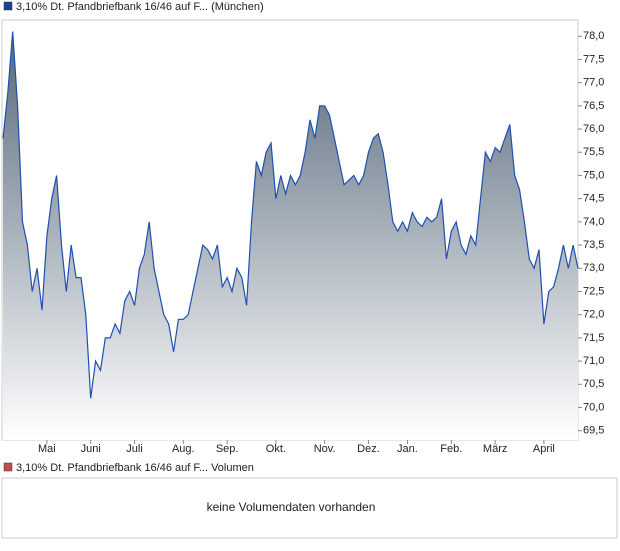 The width and height of the screenshot is (620, 551). I want to click on x-tick-label: Juli, so click(134, 449).